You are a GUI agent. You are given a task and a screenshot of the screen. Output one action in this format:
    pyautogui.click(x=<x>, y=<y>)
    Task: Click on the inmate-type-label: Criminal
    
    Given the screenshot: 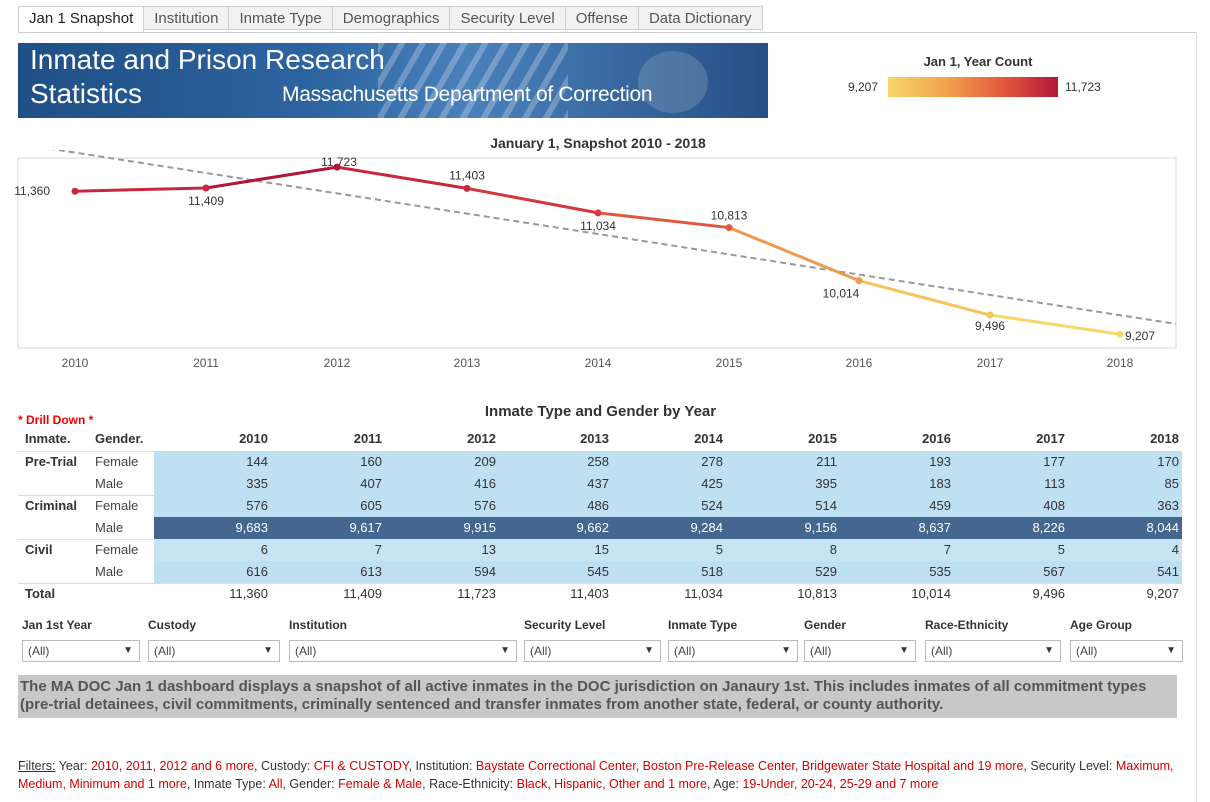 What is the action you would take?
    pyautogui.click(x=51, y=505)
    